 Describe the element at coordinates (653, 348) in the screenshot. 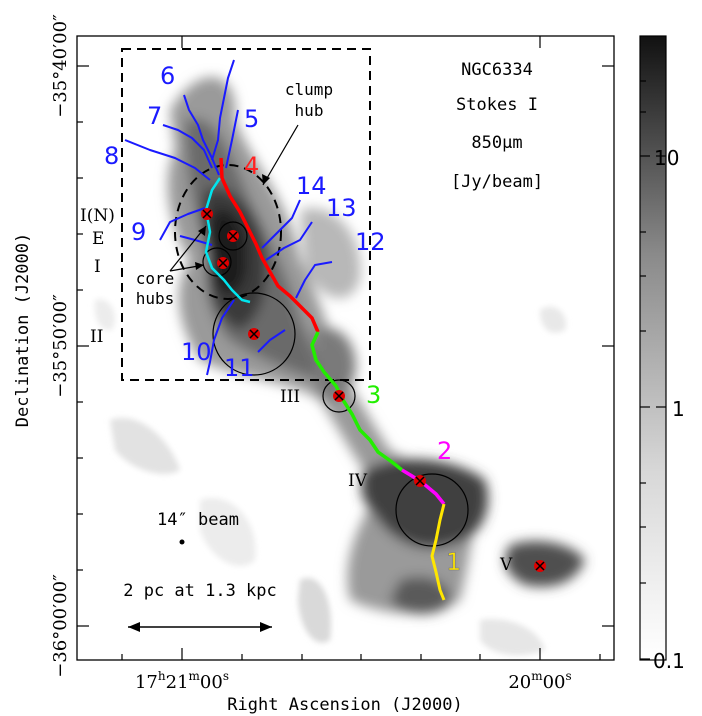

I see `colorbar-gradient` at that location.